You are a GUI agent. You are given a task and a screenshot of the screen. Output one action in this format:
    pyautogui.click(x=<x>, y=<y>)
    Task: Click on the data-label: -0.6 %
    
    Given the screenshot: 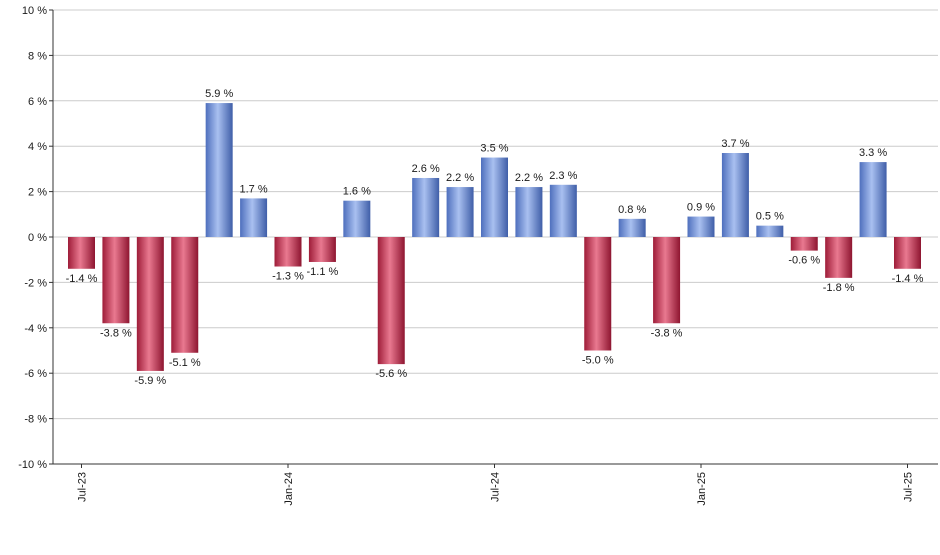 What is the action you would take?
    pyautogui.click(x=804, y=261)
    